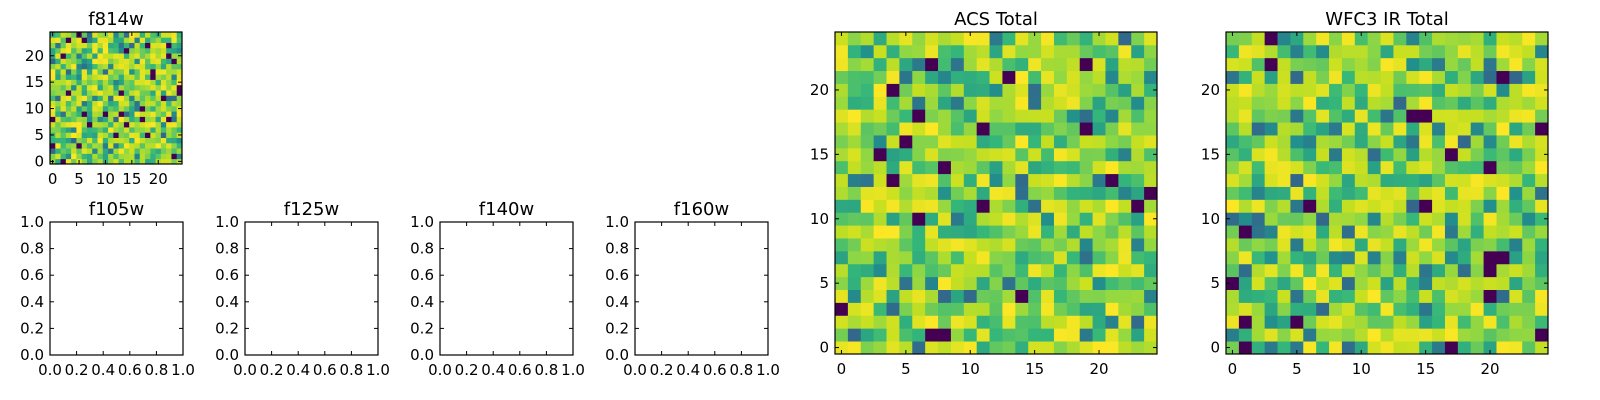  Describe the element at coordinates (50, 370) in the screenshot. I see `x-tick-label: 0.0` at that location.